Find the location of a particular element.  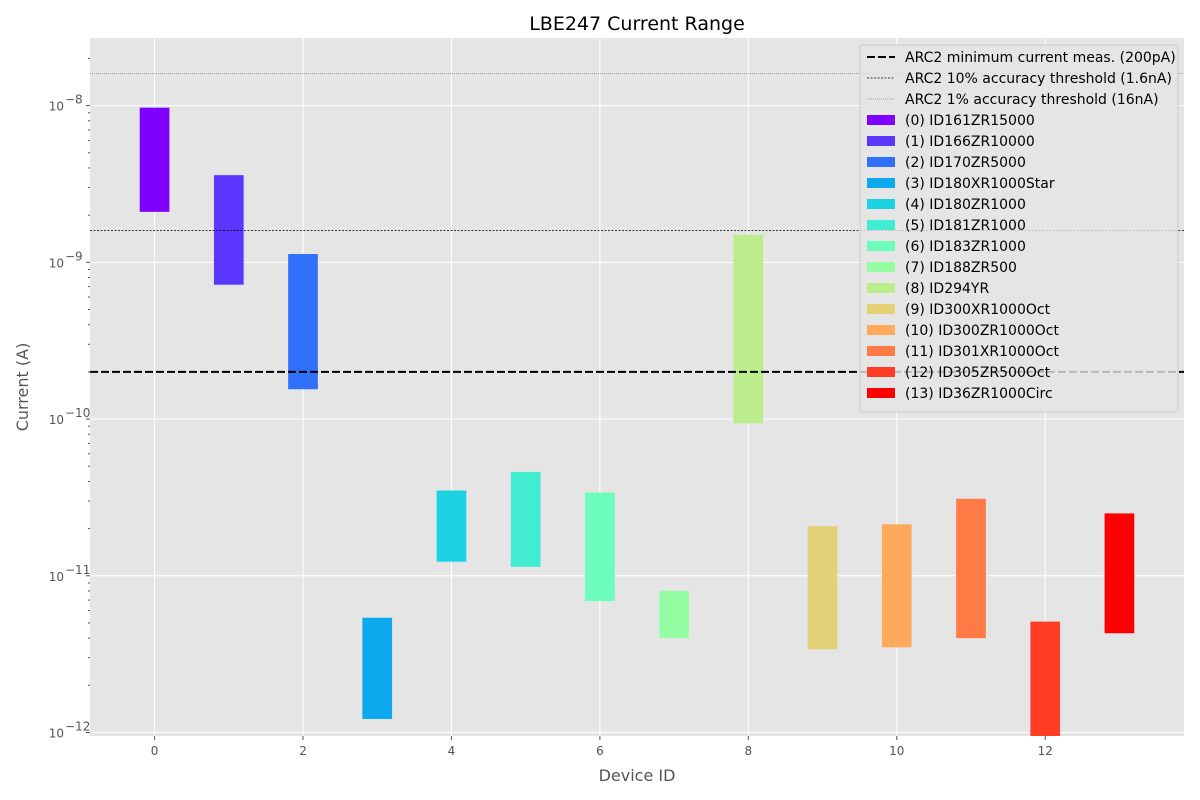

legend-label: (10) ID300ZR1000Oct is located at coordinates (982, 331).